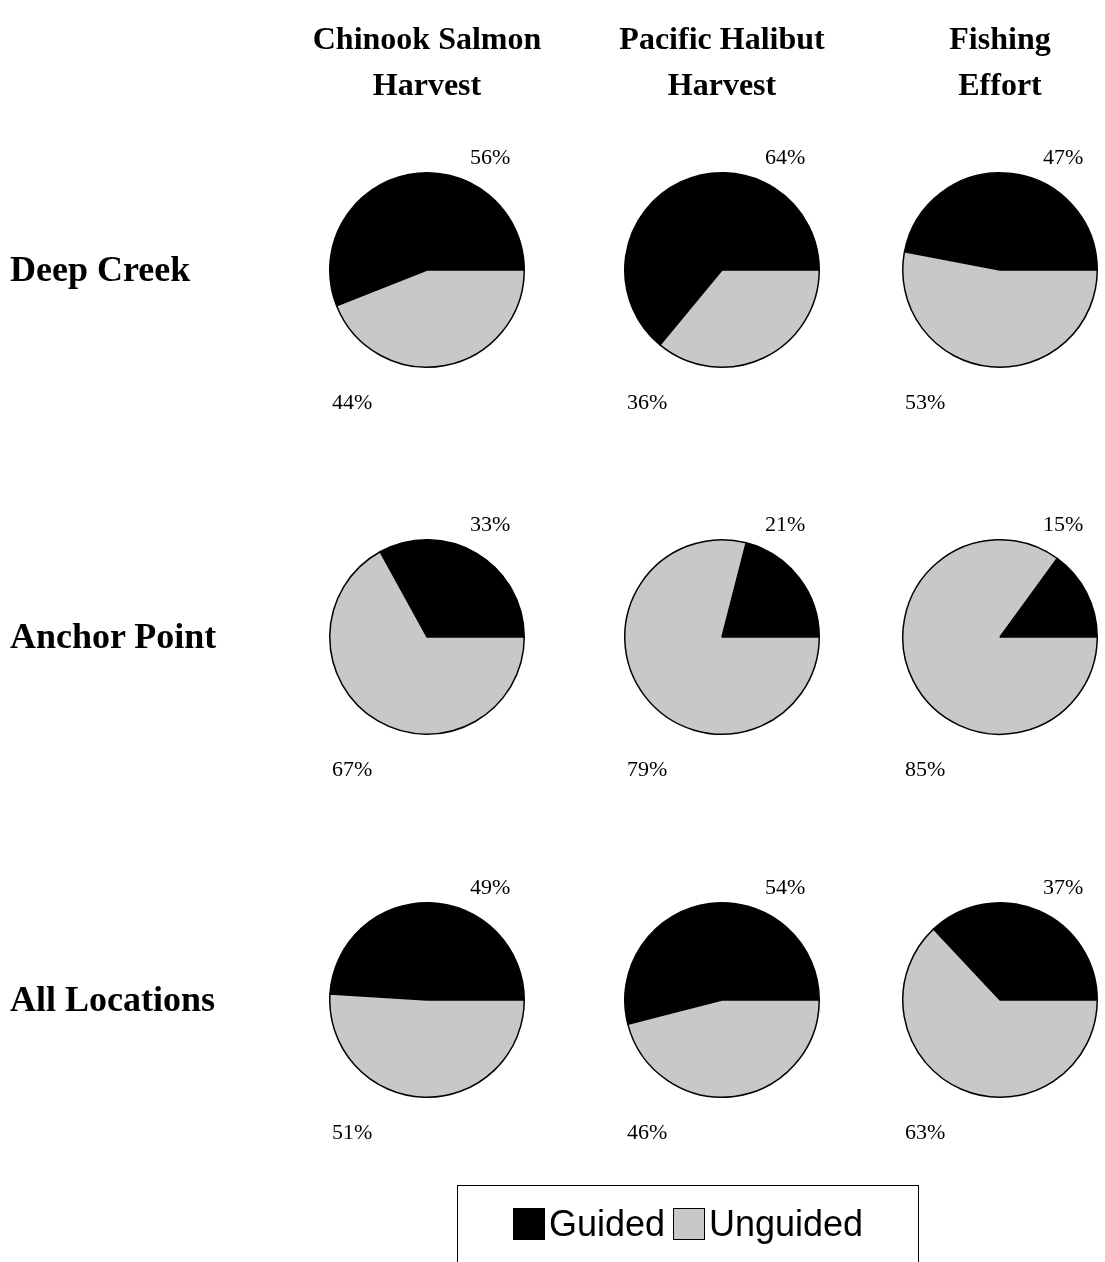 This screenshot has width=1105, height=1262. What do you see at coordinates (1063, 523) in the screenshot?
I see `data-label: 15%` at bounding box center [1063, 523].